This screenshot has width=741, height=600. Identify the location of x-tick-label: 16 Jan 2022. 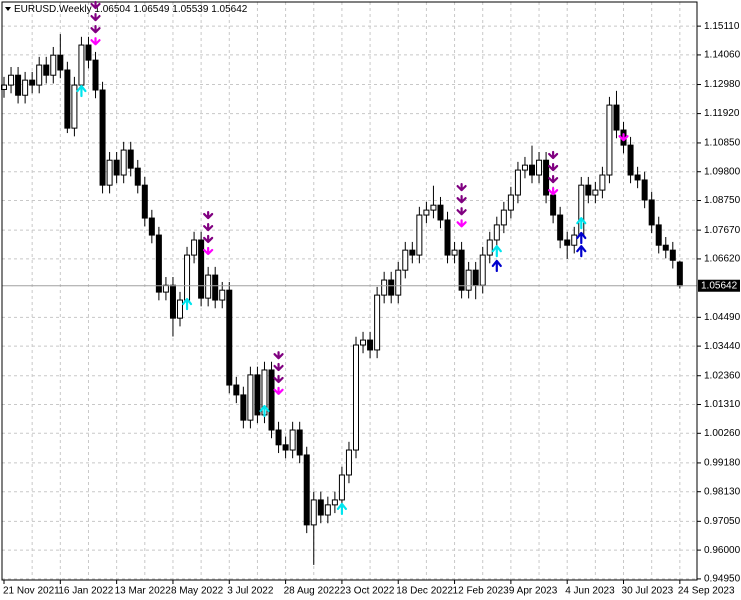
(85, 591).